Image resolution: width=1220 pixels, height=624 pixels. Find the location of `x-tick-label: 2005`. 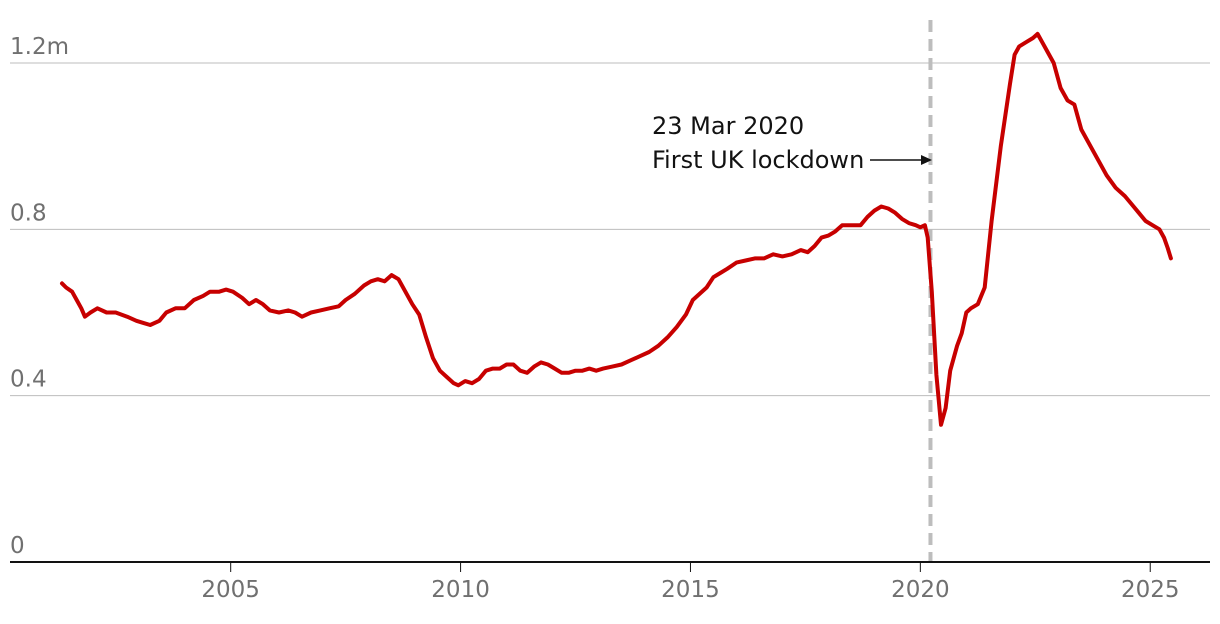

x-tick-label: 2005 is located at coordinates (230, 590).